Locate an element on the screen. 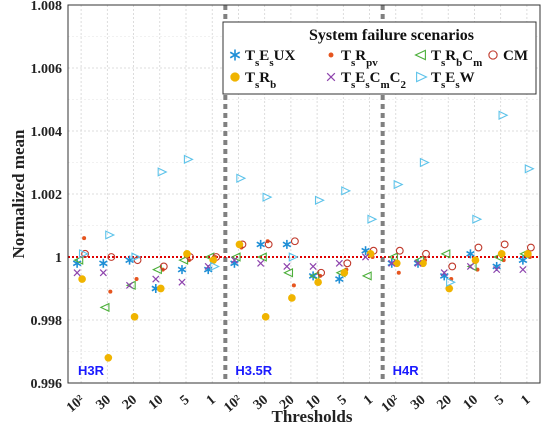 This screenshot has width=550, height=432. x-tick-label: 5 is located at coordinates (185, 401).